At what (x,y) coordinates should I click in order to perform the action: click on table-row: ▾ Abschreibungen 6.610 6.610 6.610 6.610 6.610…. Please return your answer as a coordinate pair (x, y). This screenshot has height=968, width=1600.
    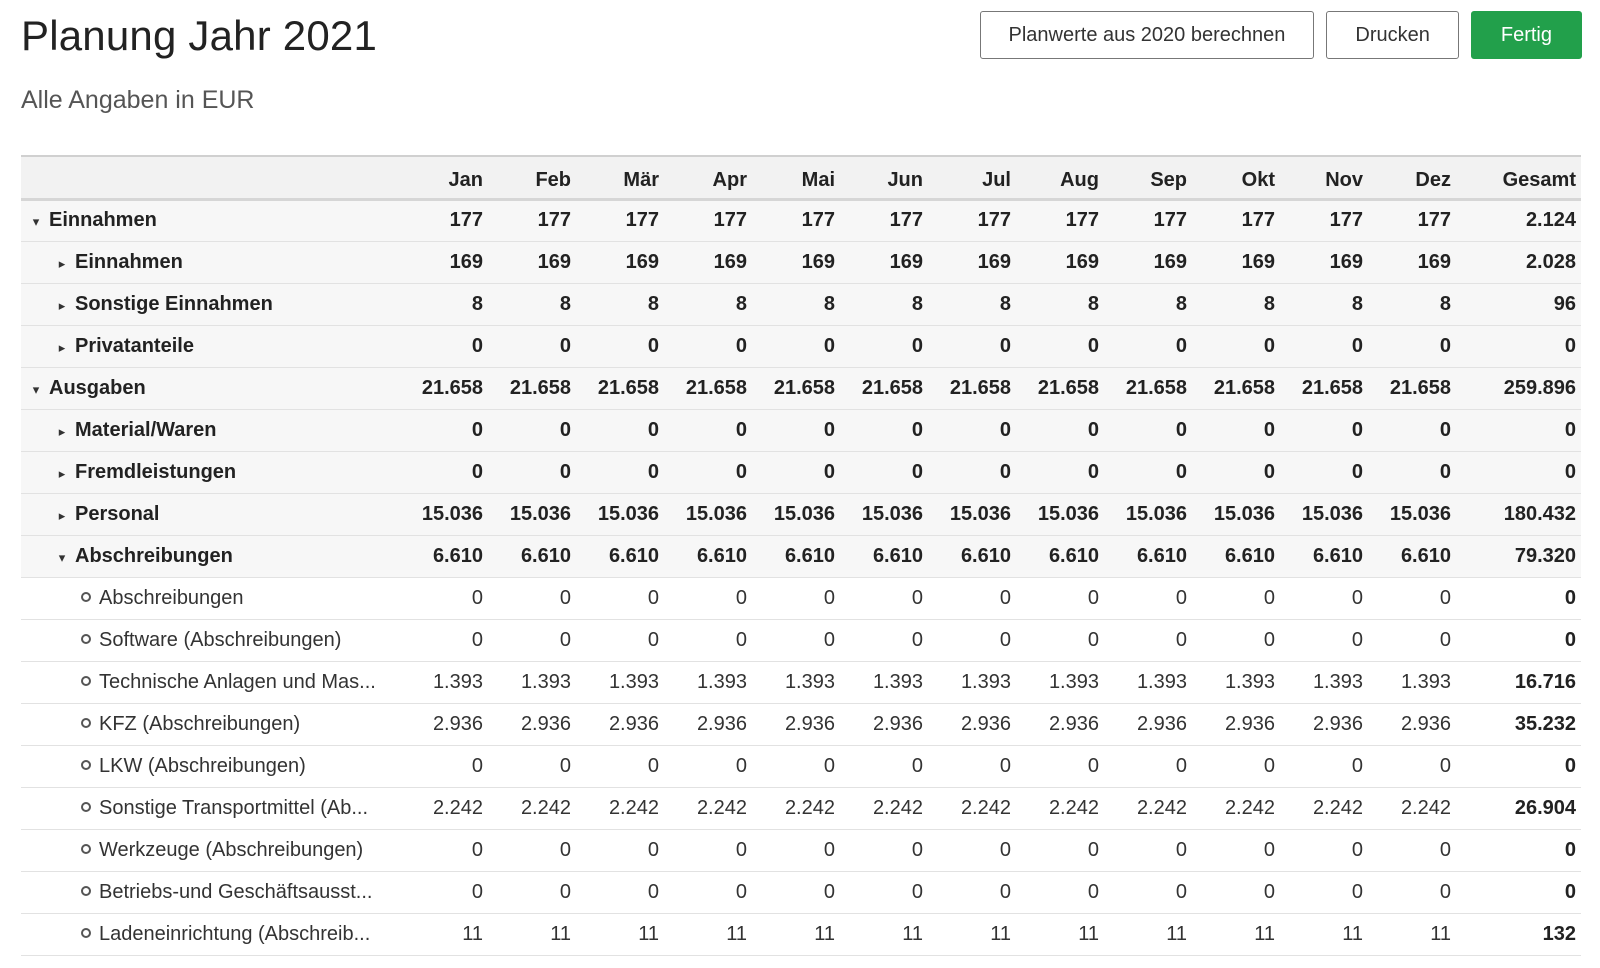
    Looking at the image, I should click on (801, 556).